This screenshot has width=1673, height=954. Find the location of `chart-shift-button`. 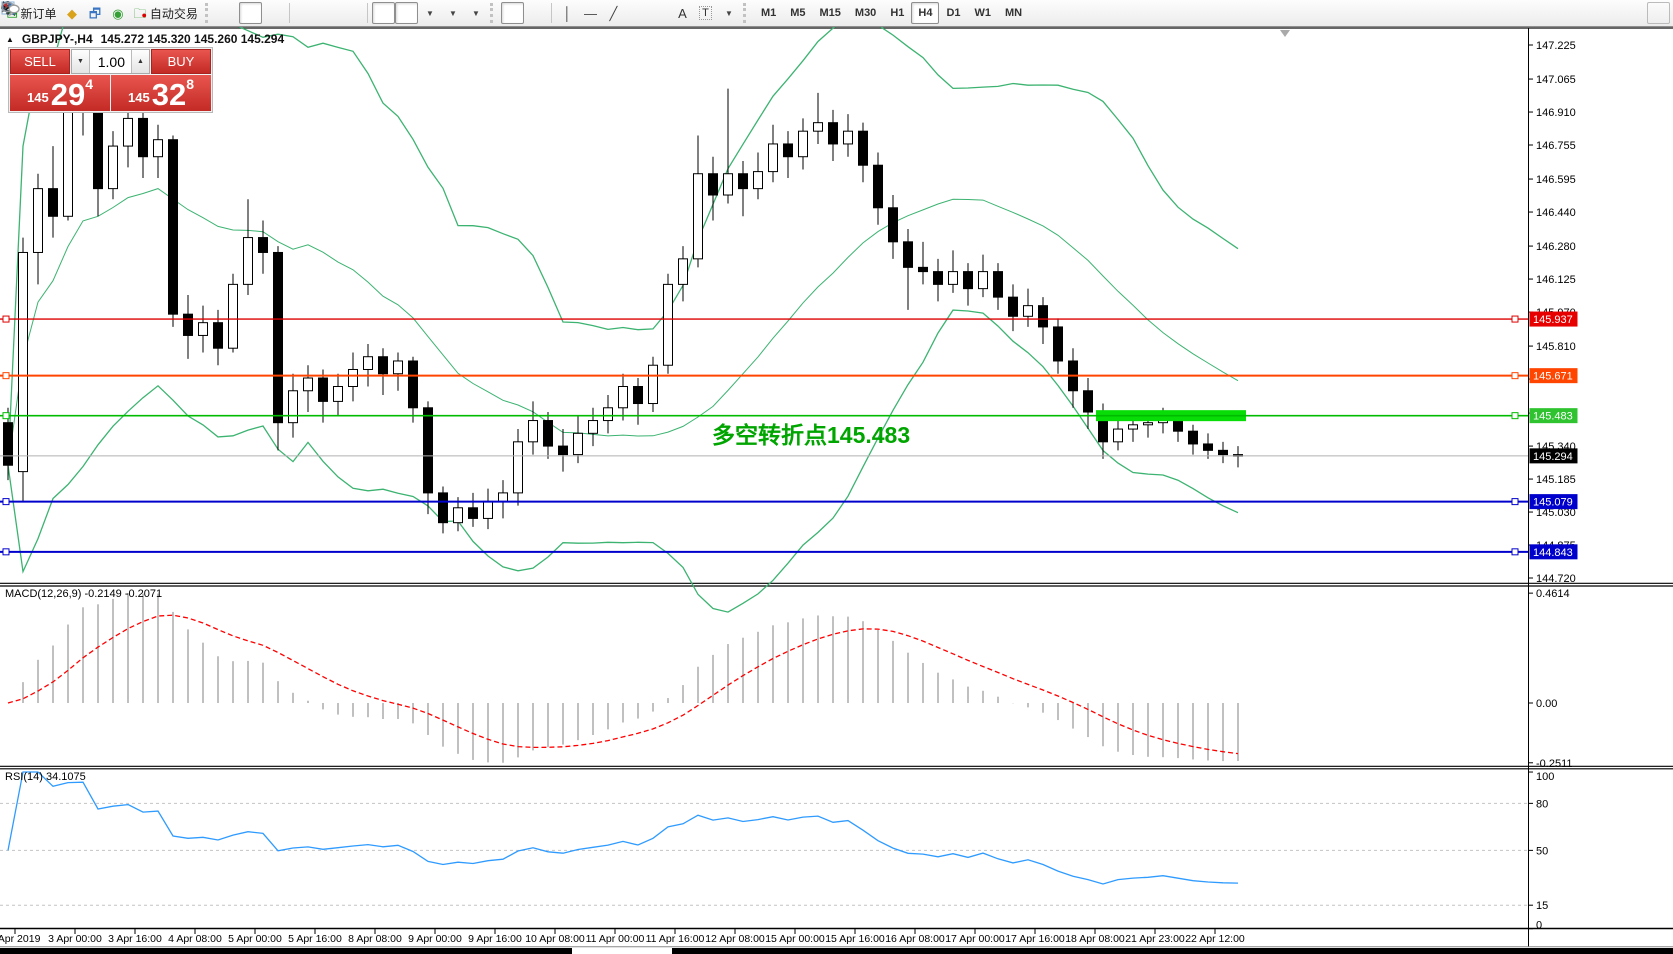

chart-shift-button is located at coordinates (209, 13).